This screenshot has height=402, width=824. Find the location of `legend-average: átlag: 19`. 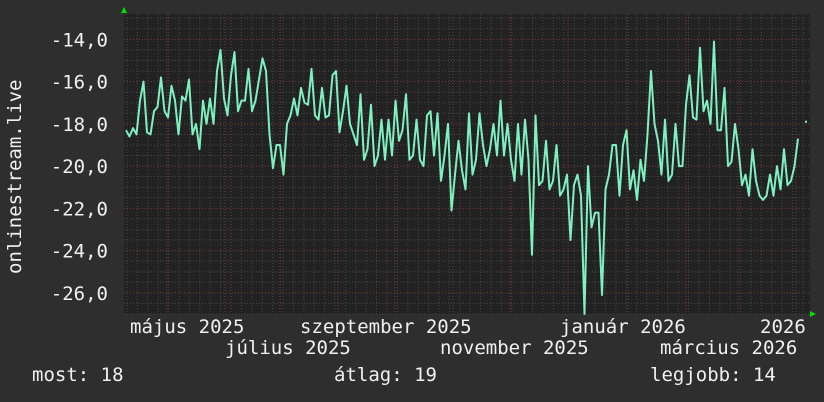

legend-average: átlag: 19 is located at coordinates (385, 375).